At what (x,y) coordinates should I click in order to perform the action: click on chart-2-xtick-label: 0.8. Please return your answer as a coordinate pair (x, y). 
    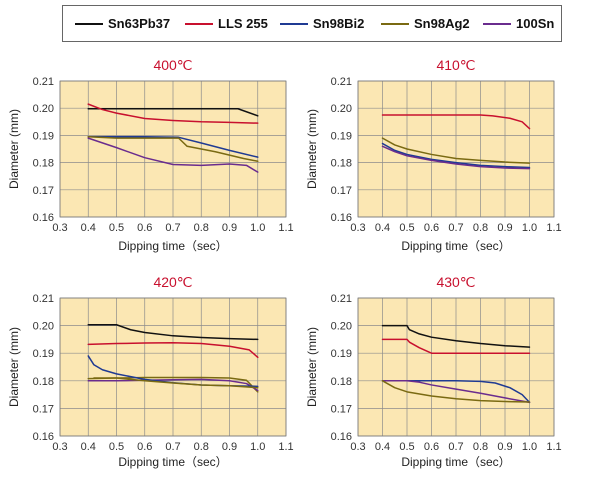
    Looking at the image, I should click on (201, 447).